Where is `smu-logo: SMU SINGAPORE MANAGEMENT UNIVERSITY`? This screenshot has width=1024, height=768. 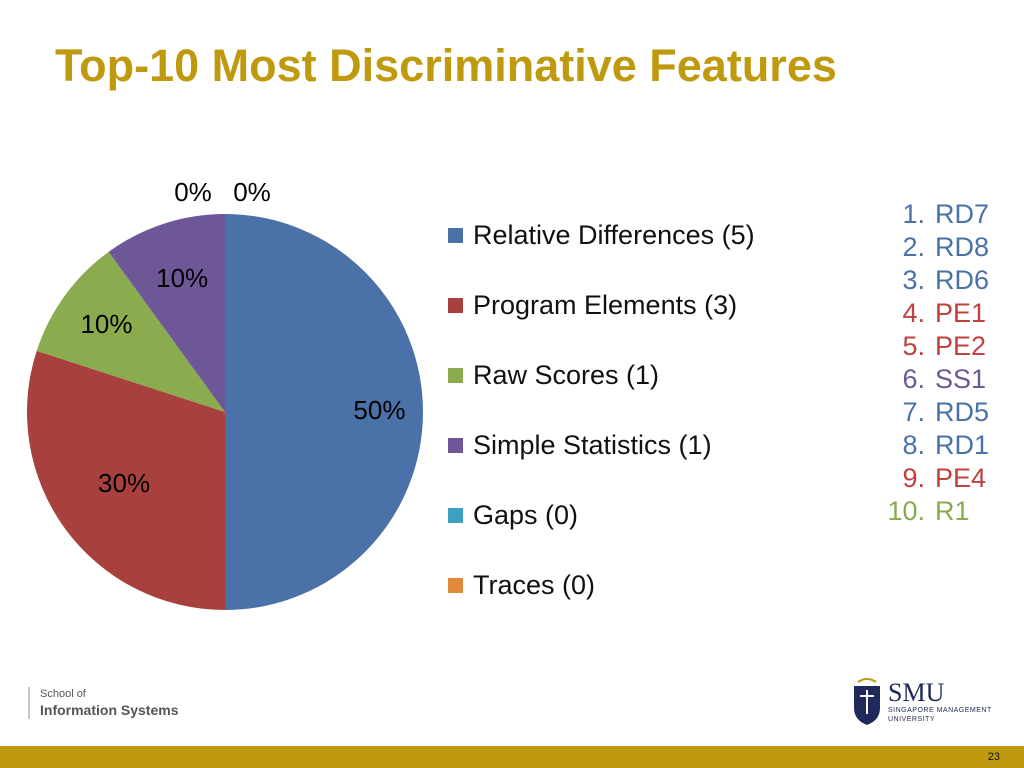
smu-logo: SMU SINGAPORE MANAGEMENT UNIVERSITY is located at coordinates (922, 702).